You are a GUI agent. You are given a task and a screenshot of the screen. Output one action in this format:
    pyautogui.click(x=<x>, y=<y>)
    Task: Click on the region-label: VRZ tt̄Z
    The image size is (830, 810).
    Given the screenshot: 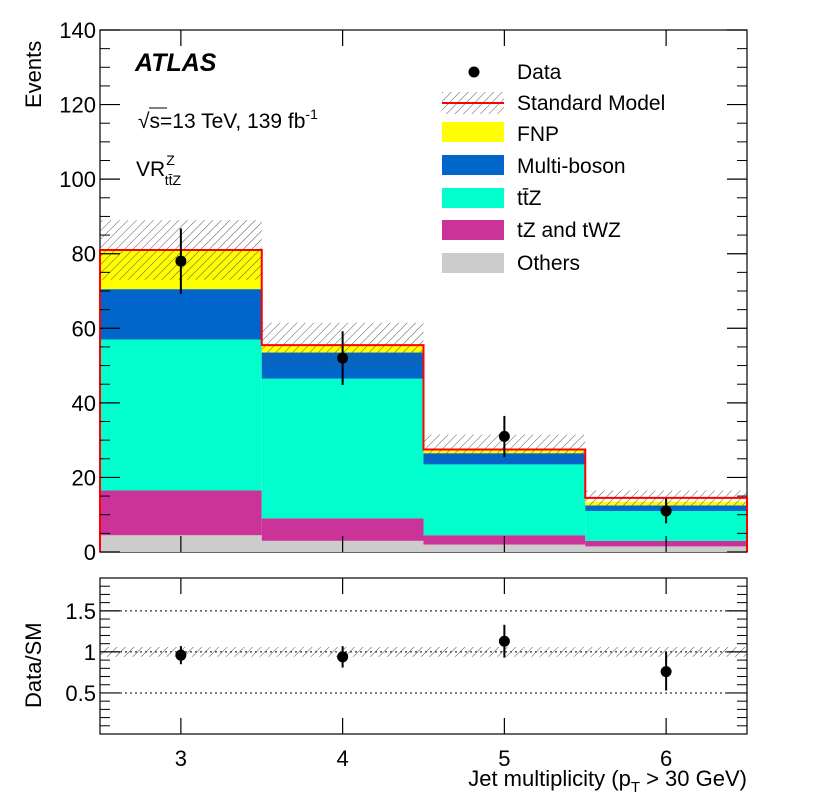 What is the action you would take?
    pyautogui.click(x=159, y=170)
    